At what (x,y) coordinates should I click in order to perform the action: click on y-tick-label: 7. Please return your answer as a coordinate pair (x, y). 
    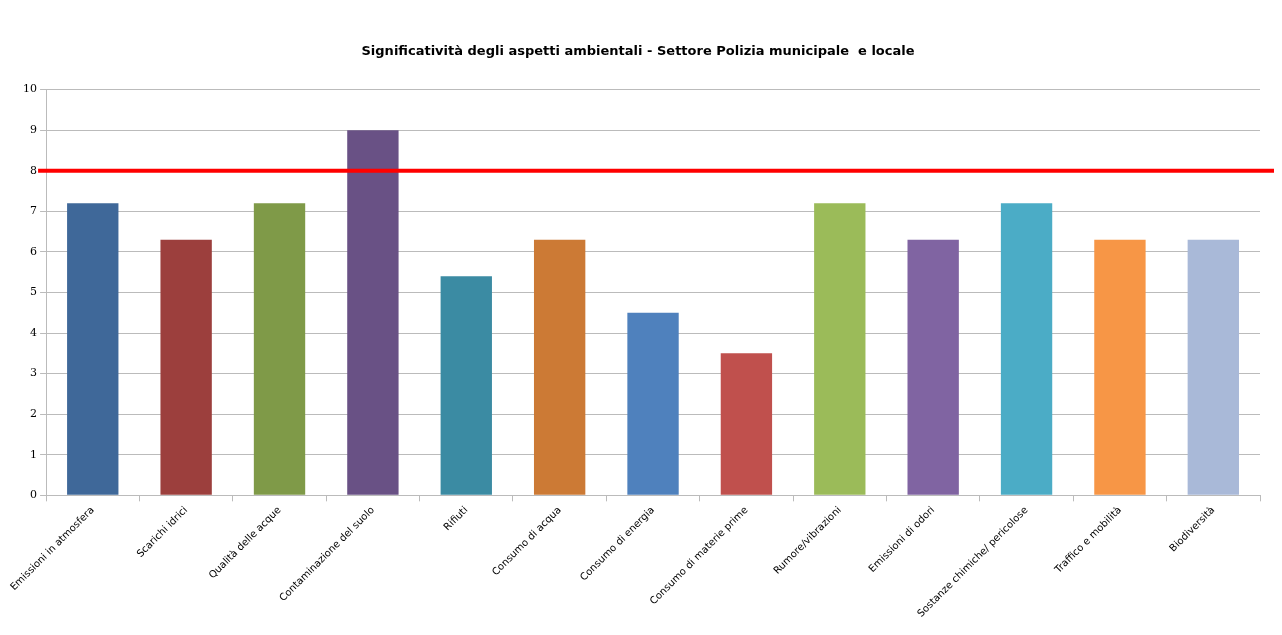
    Looking at the image, I should click on (34, 211).